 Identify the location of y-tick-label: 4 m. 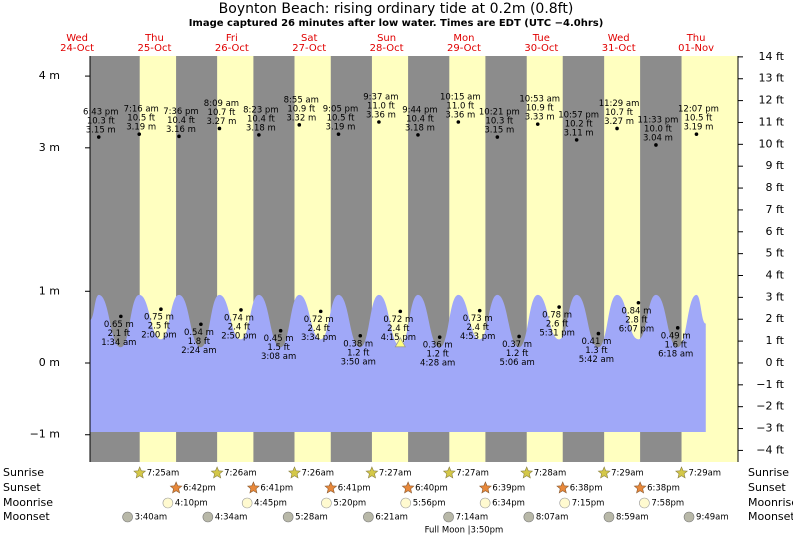
(49, 75).